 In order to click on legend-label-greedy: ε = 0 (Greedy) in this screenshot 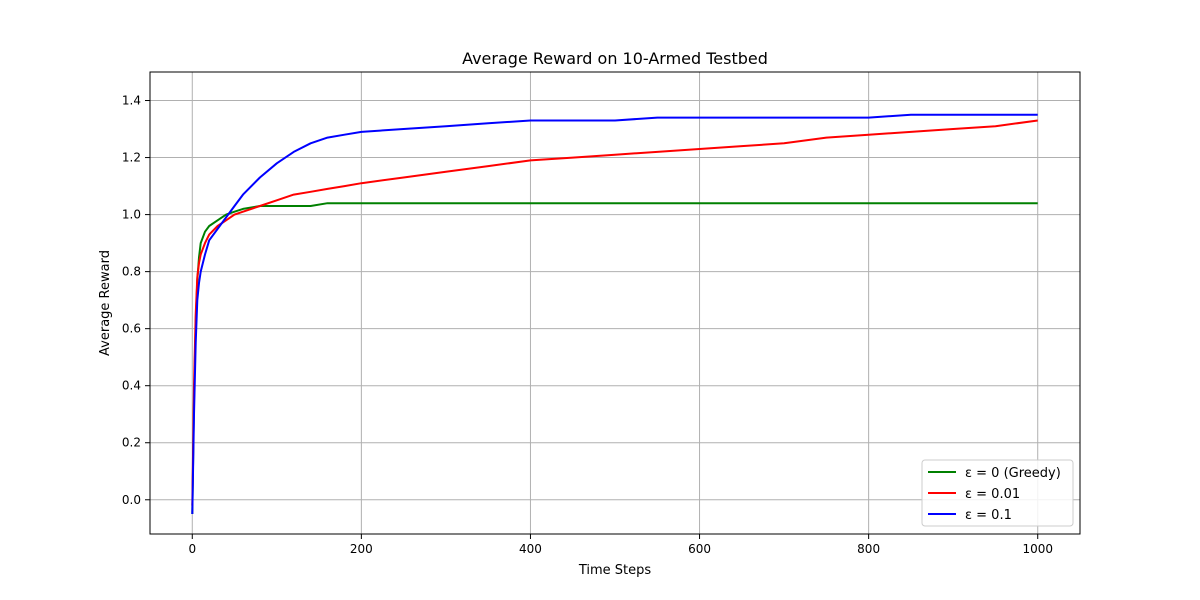, I will do `click(1013, 473)`.